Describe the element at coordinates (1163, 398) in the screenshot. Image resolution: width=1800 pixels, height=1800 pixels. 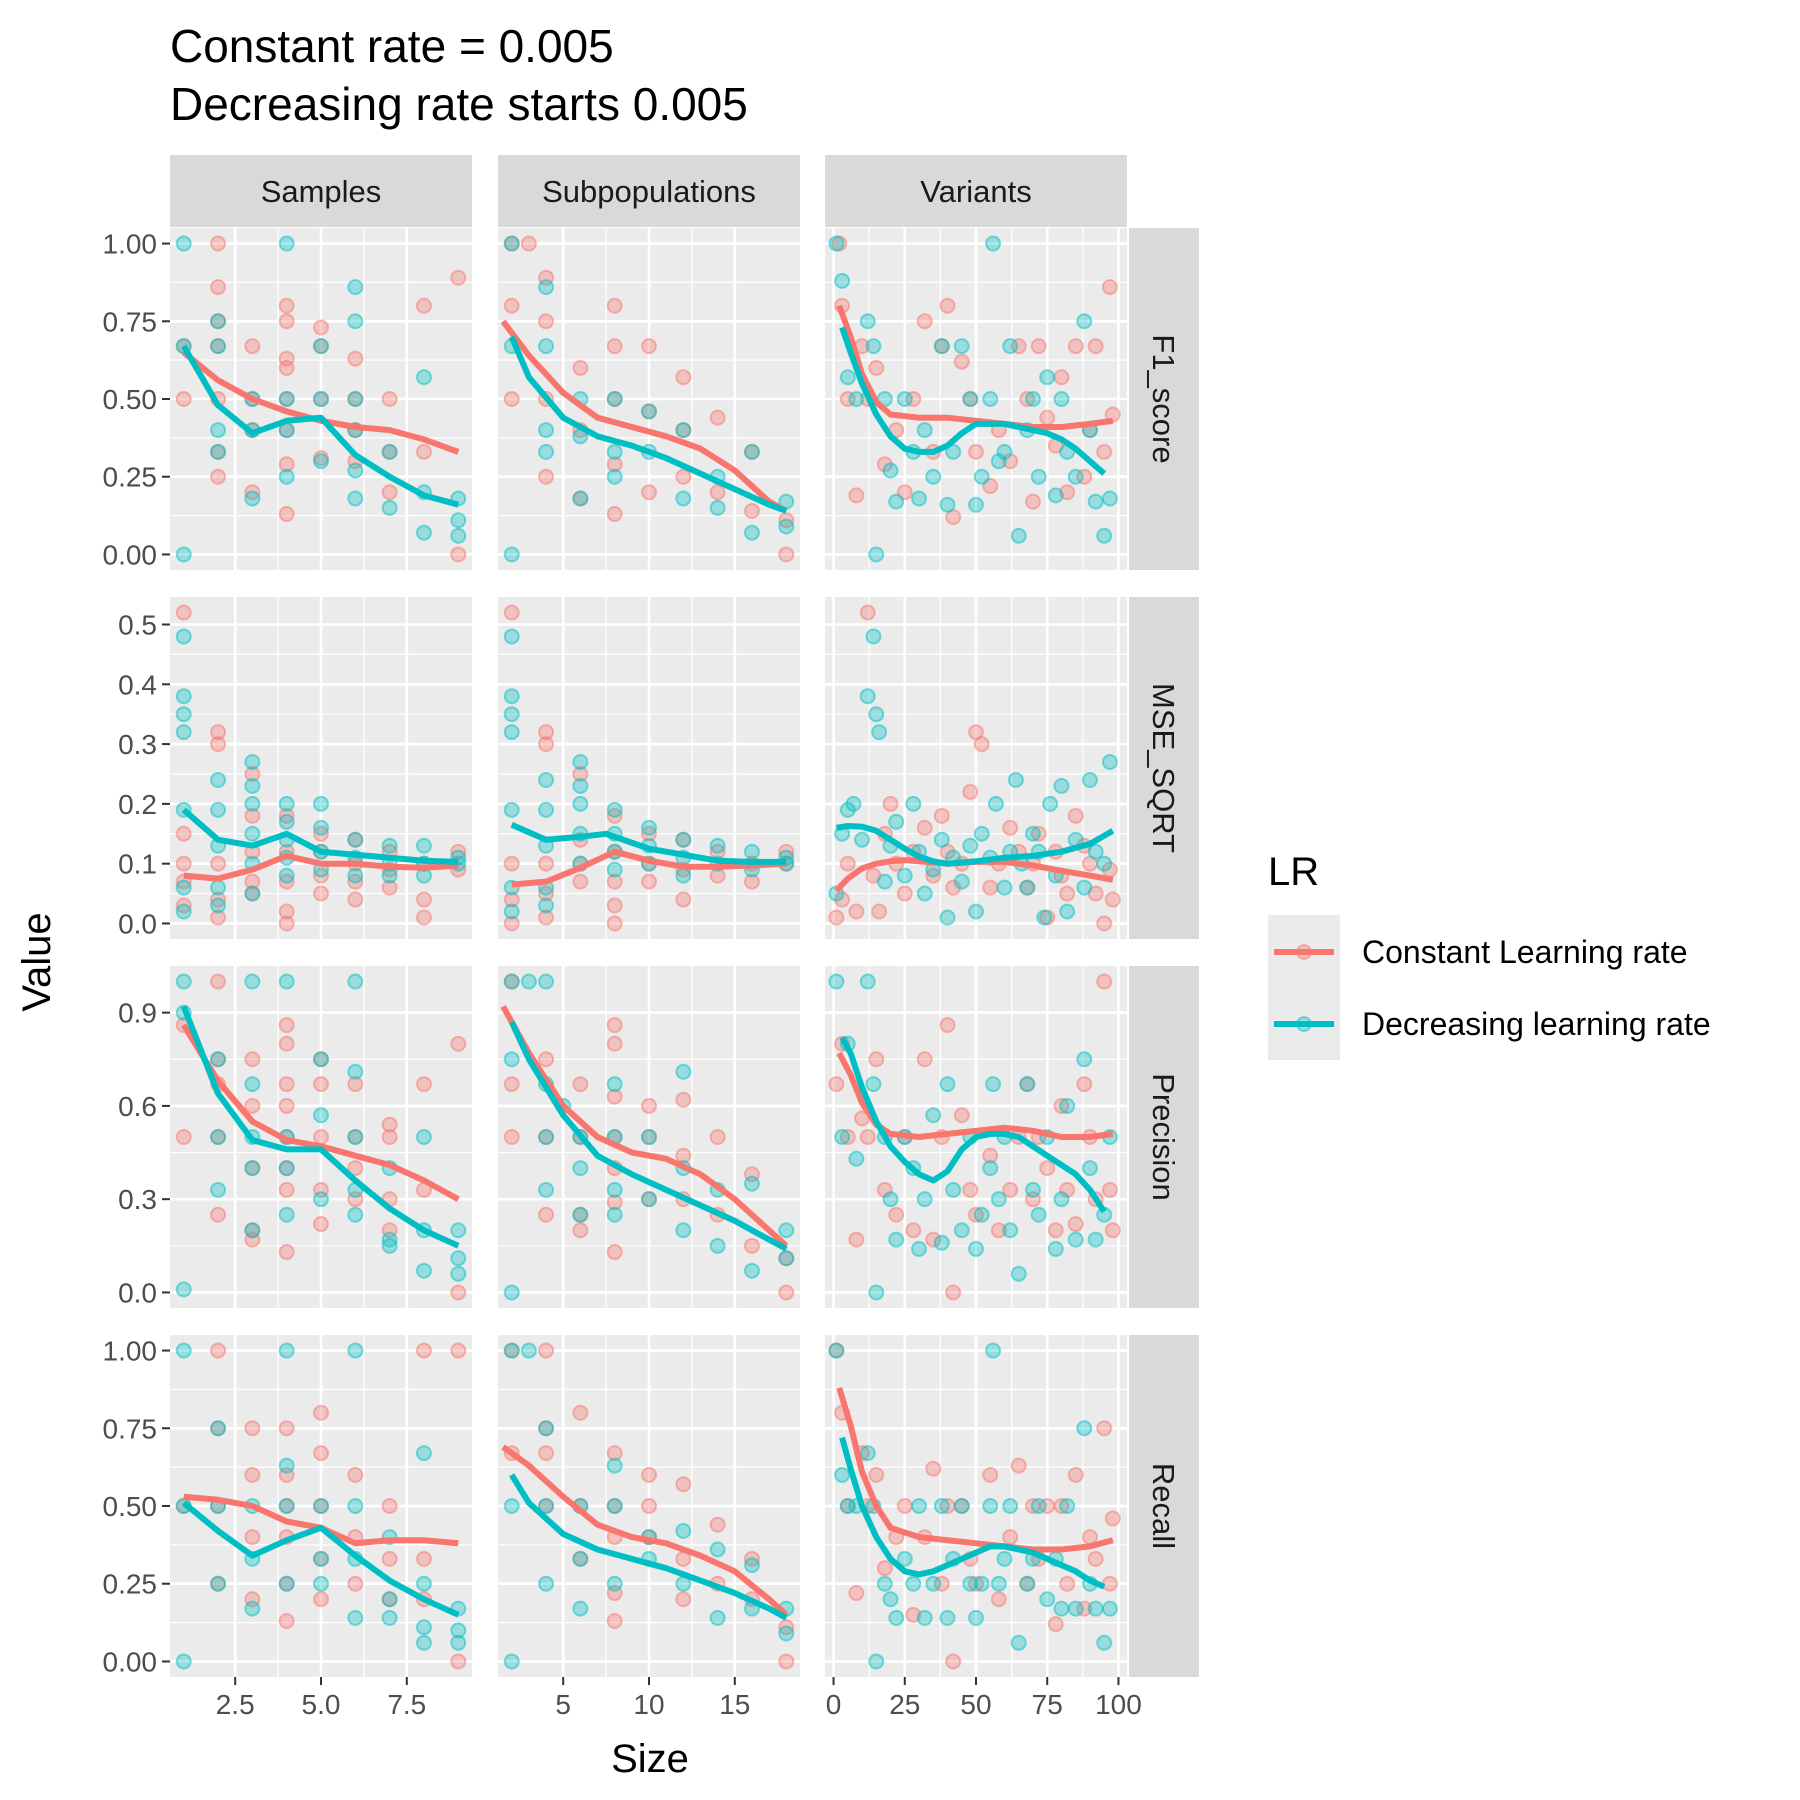
I see `strip-label-f1-score: F1_score` at that location.